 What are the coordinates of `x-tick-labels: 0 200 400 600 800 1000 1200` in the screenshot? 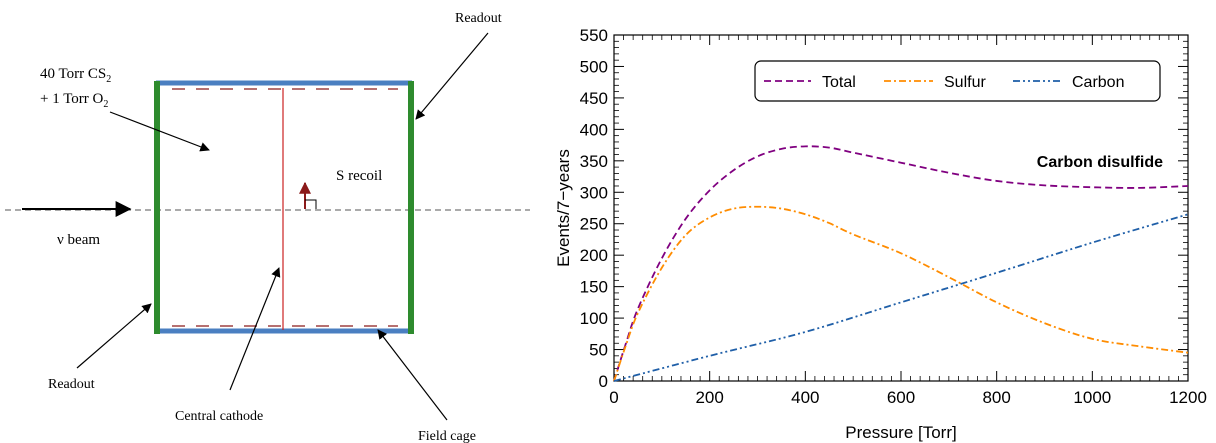 It's located at (908, 397).